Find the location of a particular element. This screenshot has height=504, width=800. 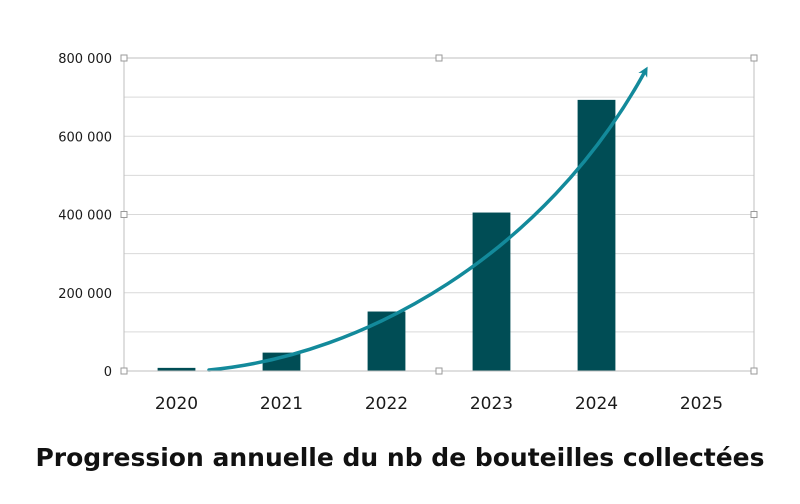

x-tick-label: 2025 is located at coordinates (701, 404).